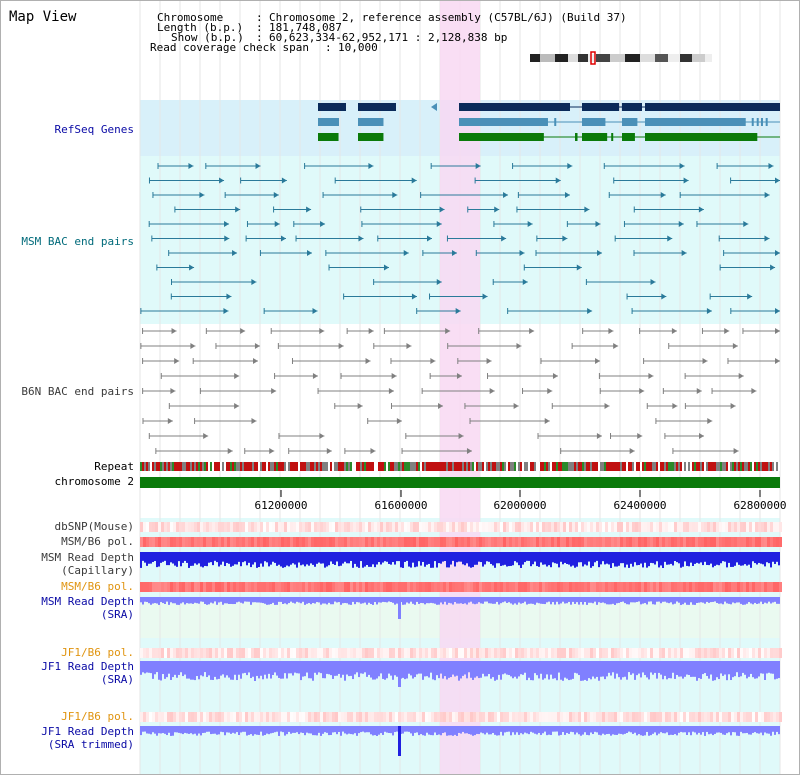 The image size is (800, 775). Describe the element at coordinates (77, 241) in the screenshot. I see `track-label-msm-bac: MSM BAC end pairs` at that location.